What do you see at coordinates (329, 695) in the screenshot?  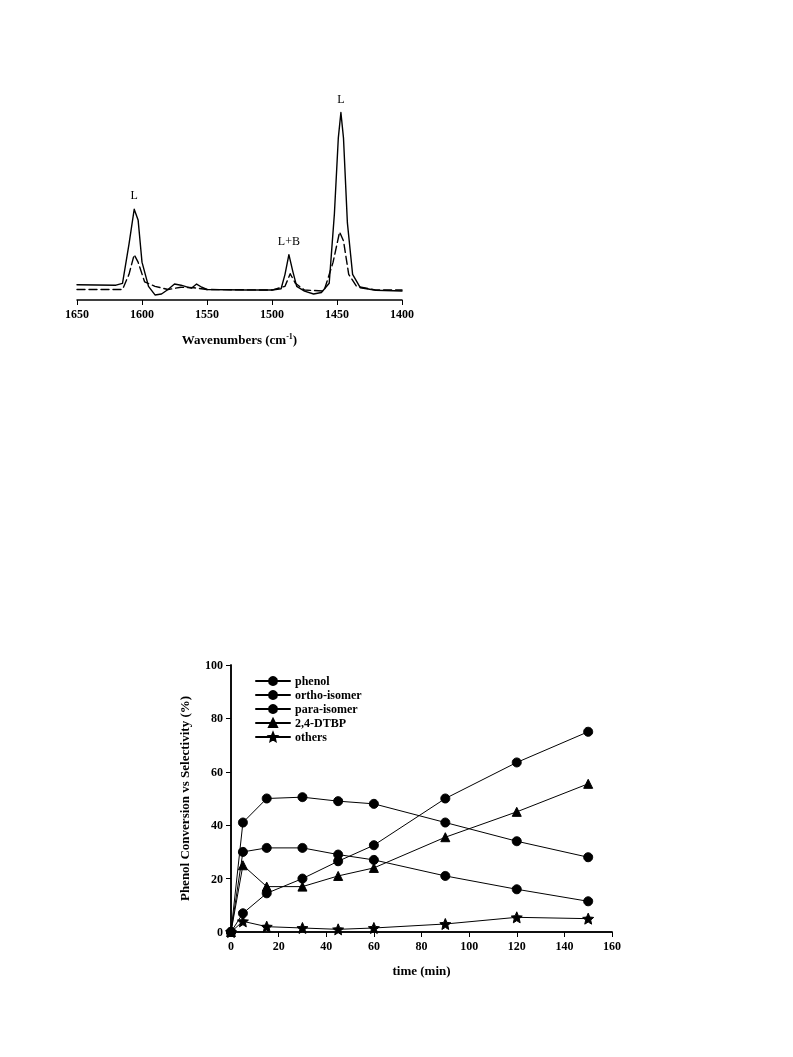 I see `legend-label: ortho-isomer` at bounding box center [329, 695].